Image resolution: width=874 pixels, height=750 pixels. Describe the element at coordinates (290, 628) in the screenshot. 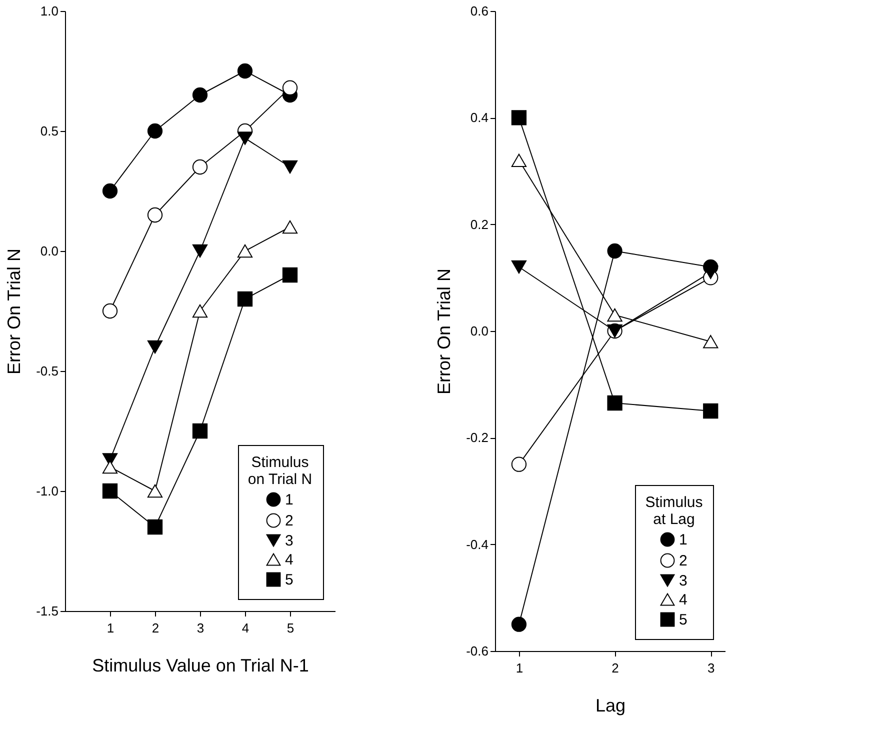

I see `x-tick-label: 5` at that location.